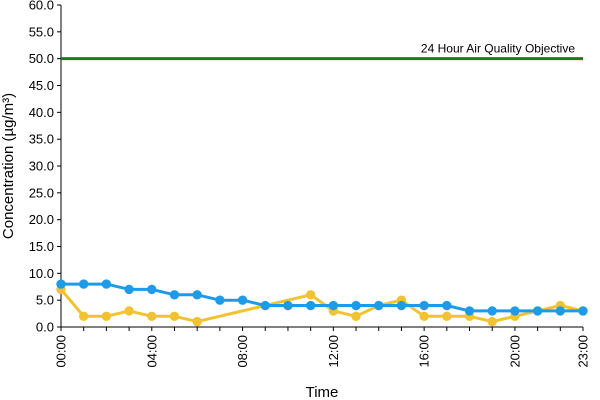 The width and height of the screenshot is (600, 400). What do you see at coordinates (45, 327) in the screenshot?
I see `y-tick-label: 0.0` at bounding box center [45, 327].